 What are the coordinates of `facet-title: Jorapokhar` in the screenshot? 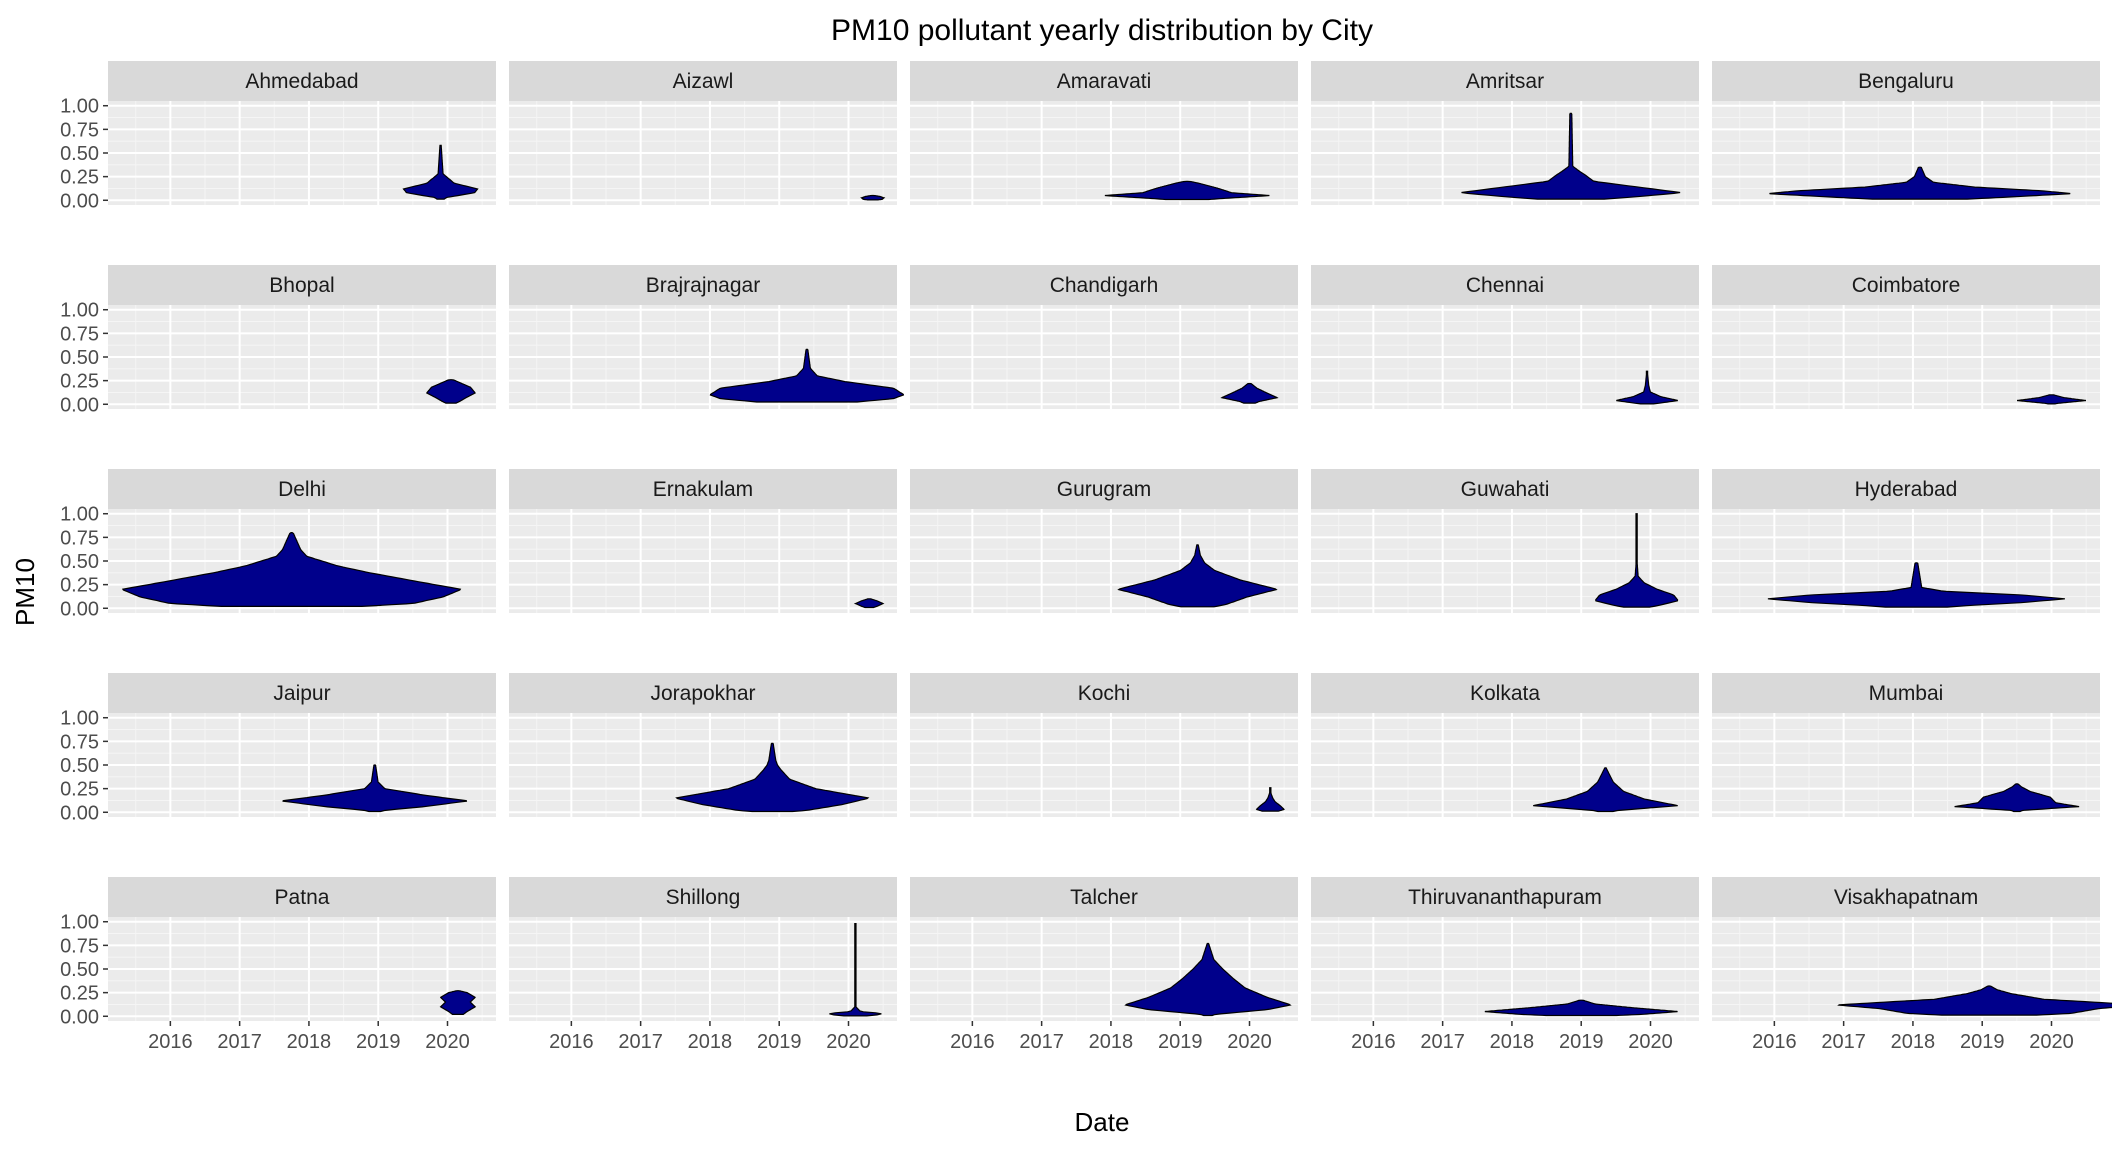 It's located at (702, 693).